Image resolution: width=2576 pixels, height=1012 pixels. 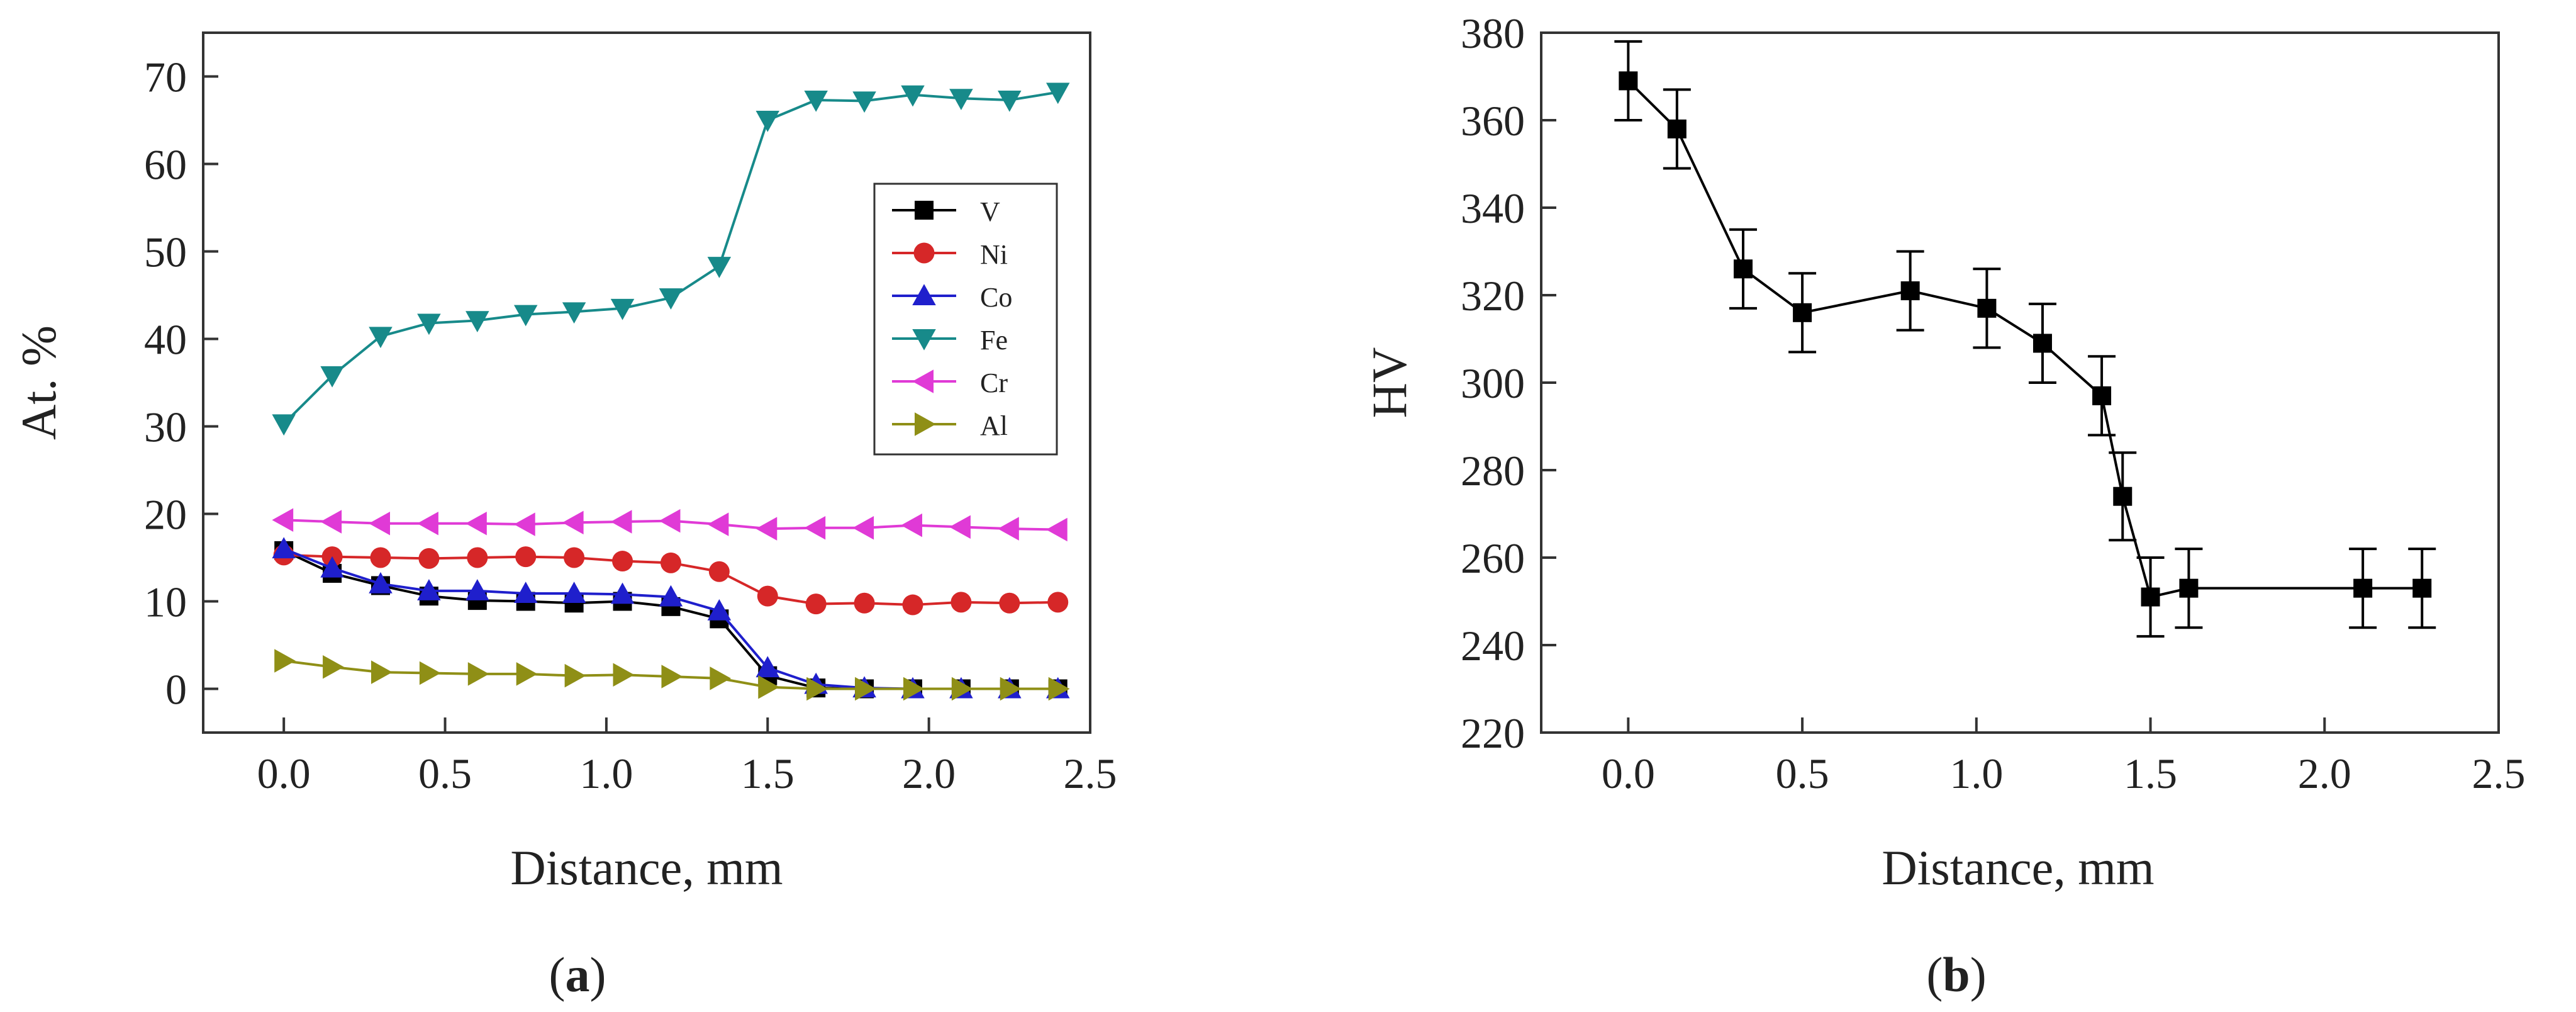 What do you see at coordinates (165, 515) in the screenshot?
I see `panel-a-y-tick-label: 20` at bounding box center [165, 515].